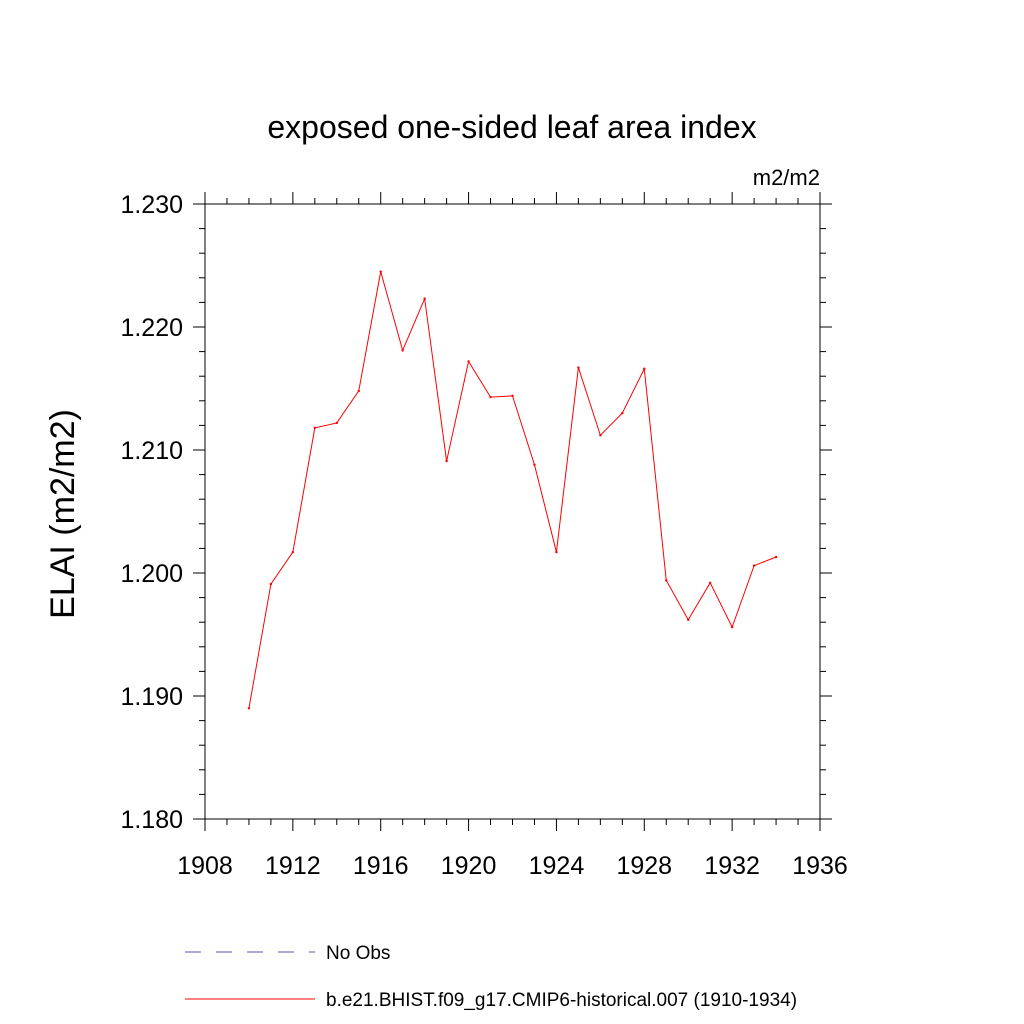 This screenshot has width=1024, height=1024. Describe the element at coordinates (293, 866) in the screenshot. I see `x-tick-label: 1912` at that location.